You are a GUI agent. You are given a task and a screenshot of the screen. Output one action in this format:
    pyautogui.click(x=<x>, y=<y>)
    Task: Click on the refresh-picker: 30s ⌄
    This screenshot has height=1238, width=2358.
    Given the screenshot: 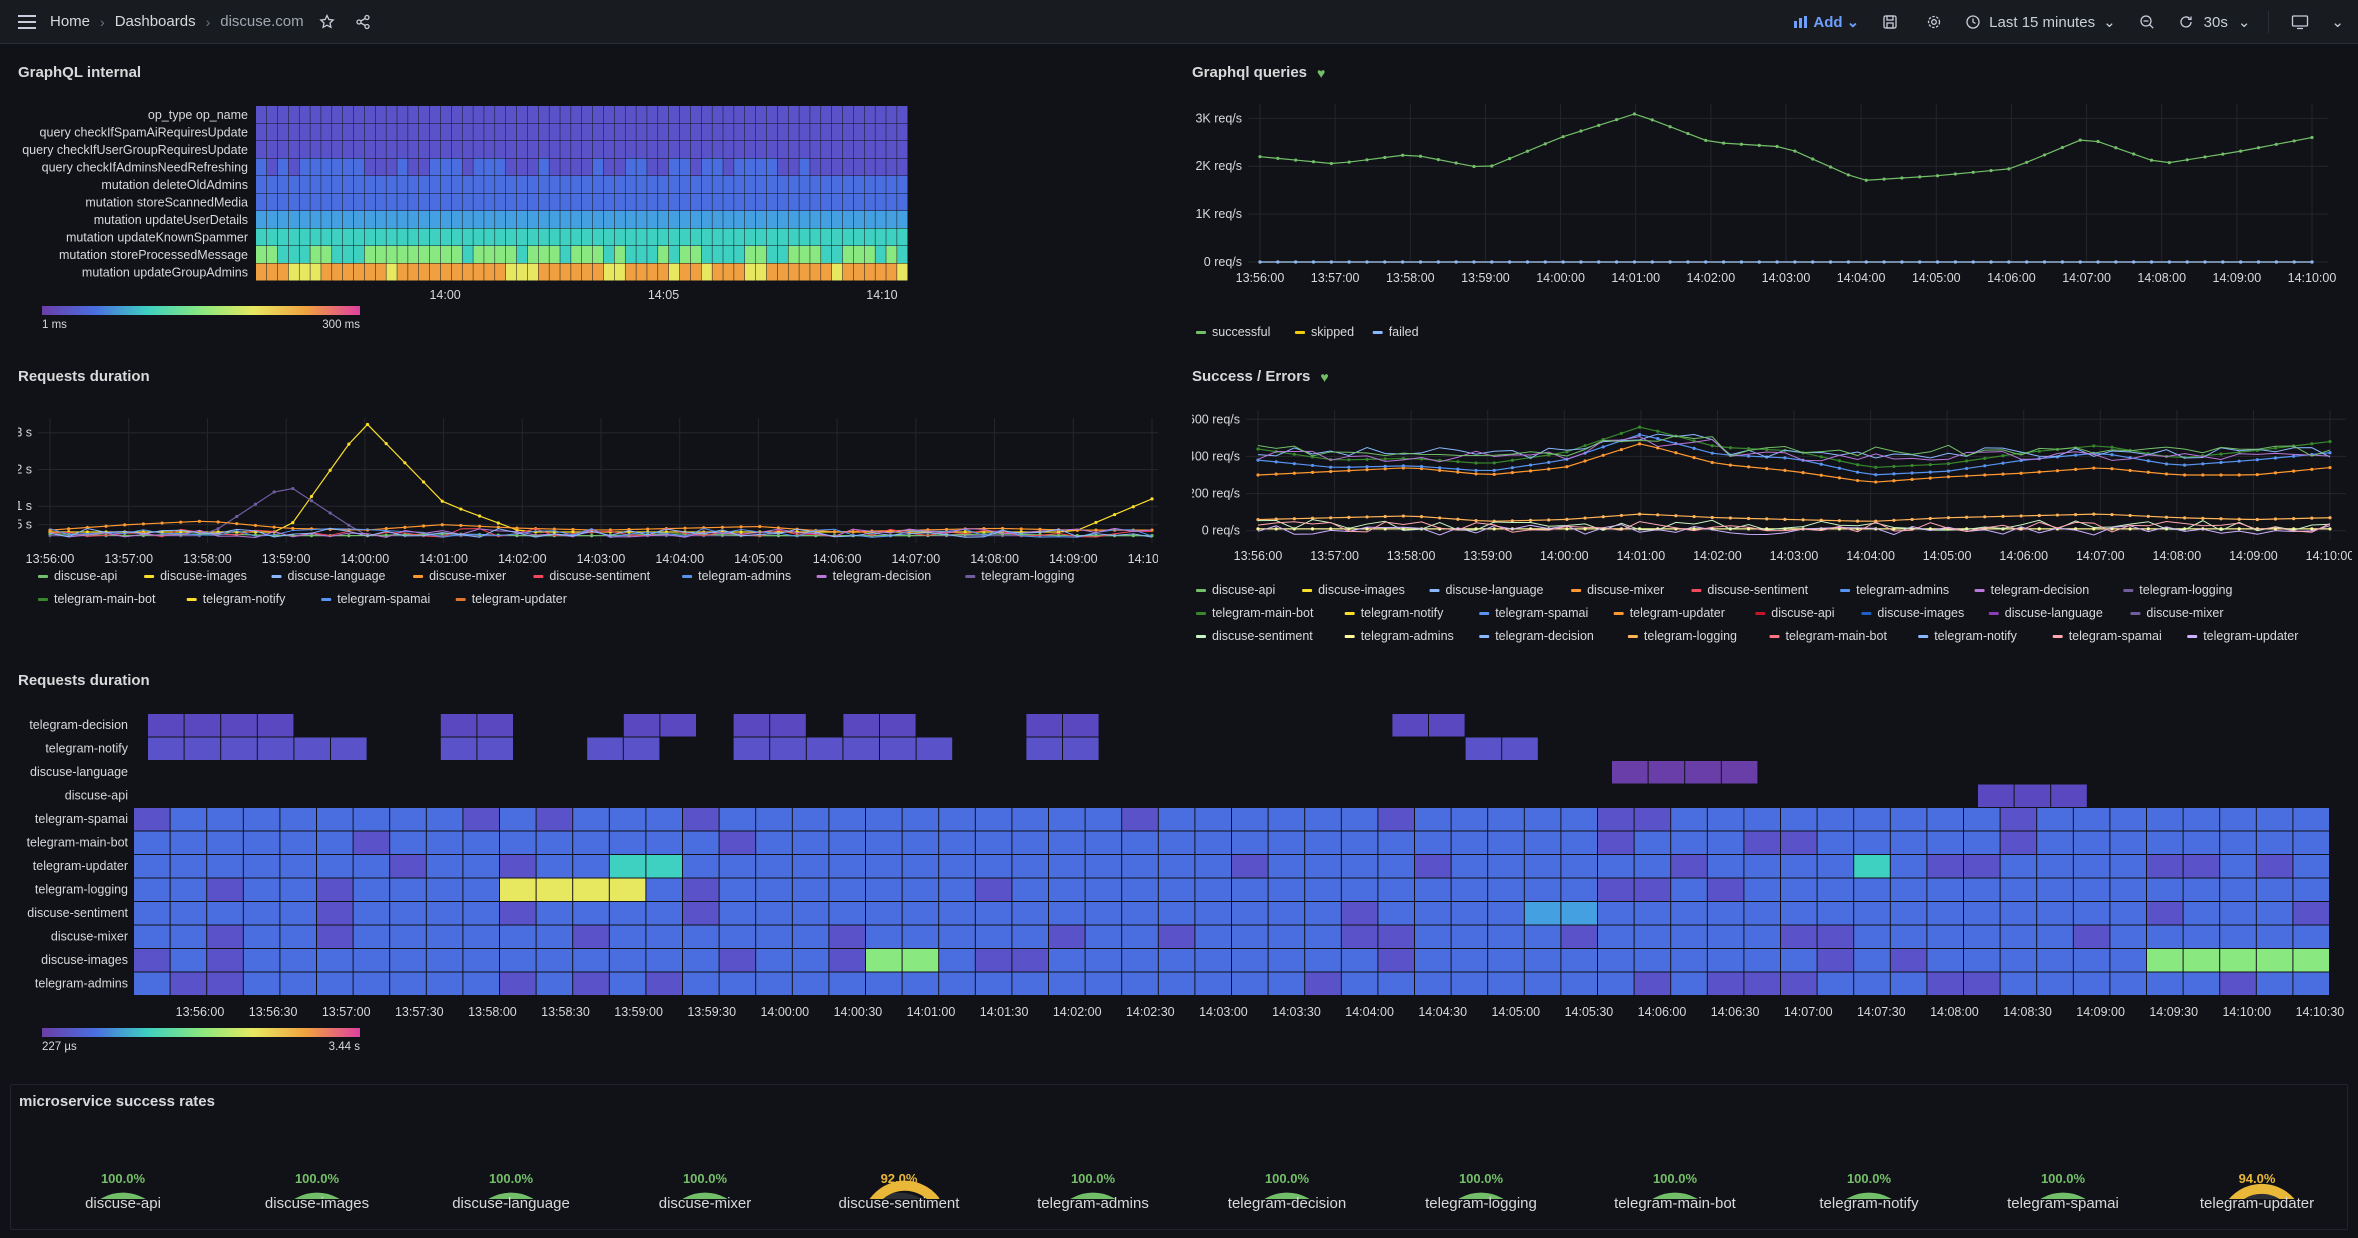 What is the action you would take?
    pyautogui.click(x=2214, y=22)
    